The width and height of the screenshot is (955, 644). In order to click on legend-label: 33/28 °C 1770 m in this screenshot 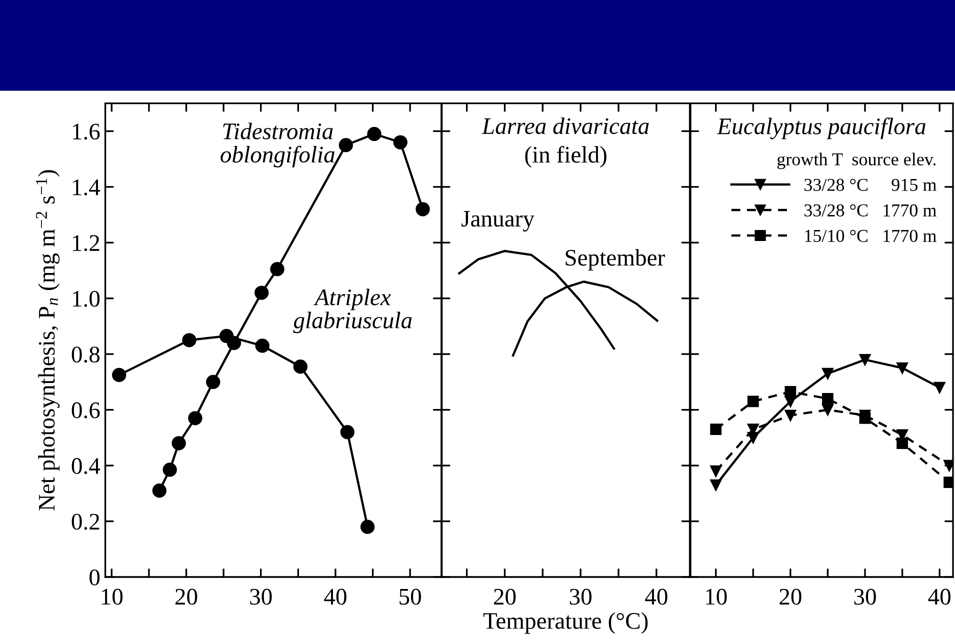, I will do `click(870, 210)`.